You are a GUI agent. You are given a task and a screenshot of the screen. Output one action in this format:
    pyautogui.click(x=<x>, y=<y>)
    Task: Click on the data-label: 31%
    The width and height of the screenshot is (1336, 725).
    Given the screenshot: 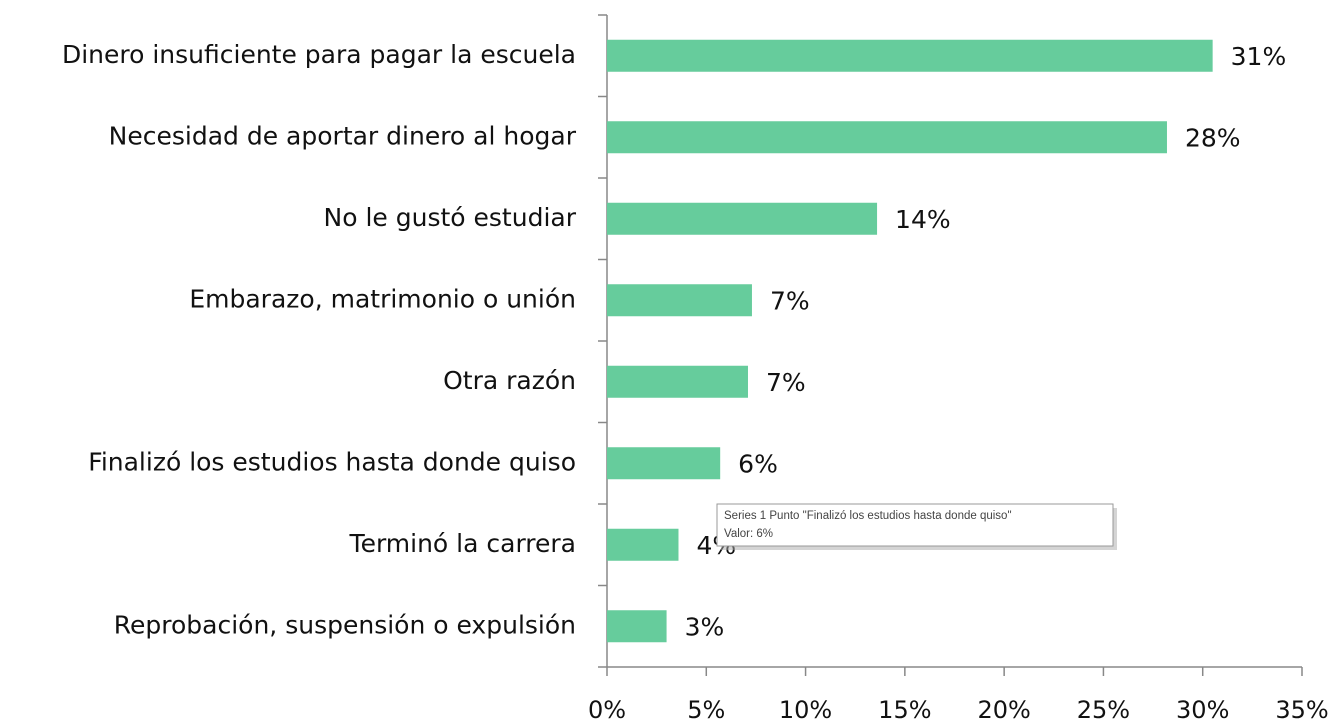 What is the action you would take?
    pyautogui.click(x=1259, y=56)
    